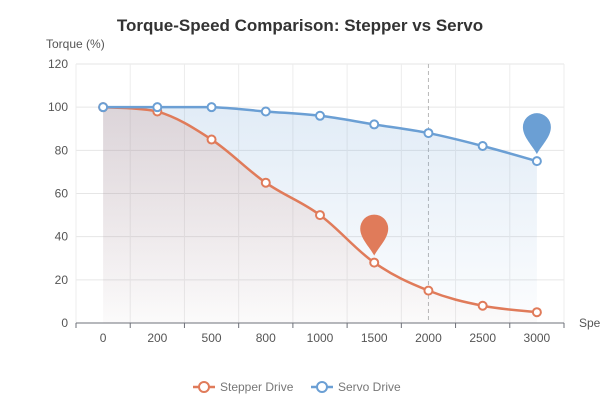  Describe the element at coordinates (320, 338) in the screenshot. I see `x-tick-label: 1000` at that location.